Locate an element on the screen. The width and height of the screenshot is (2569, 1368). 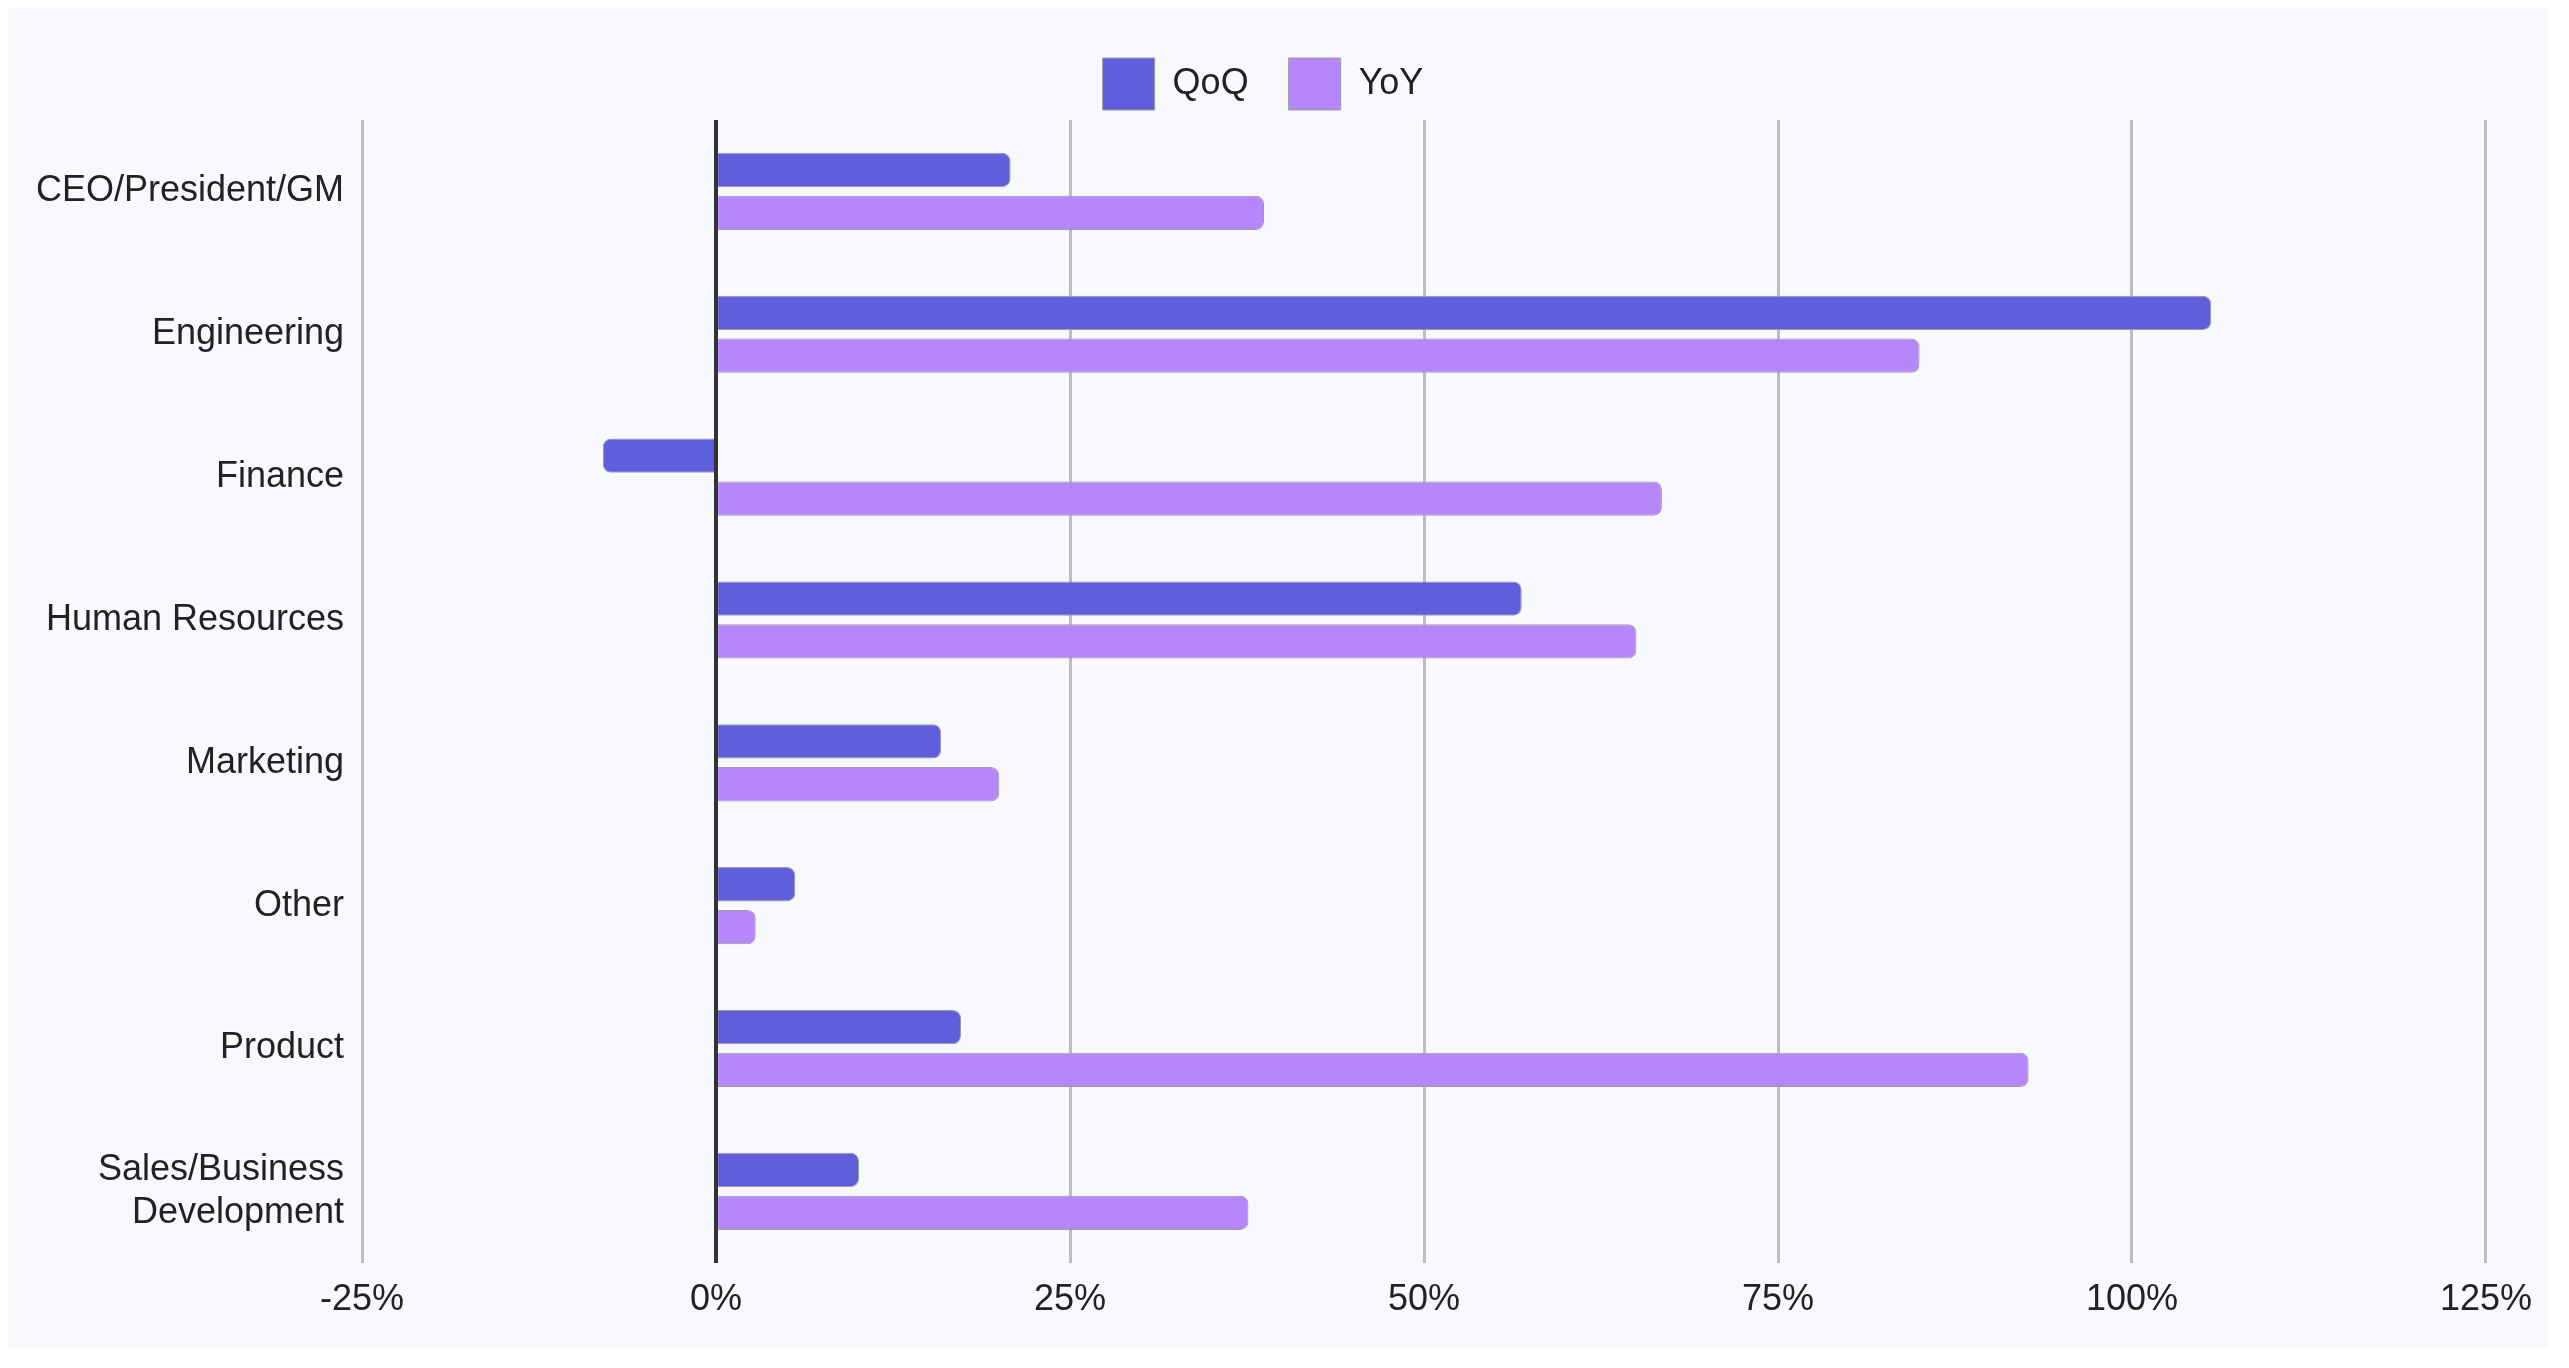
x-tick-label: 75% is located at coordinates (1778, 1298).